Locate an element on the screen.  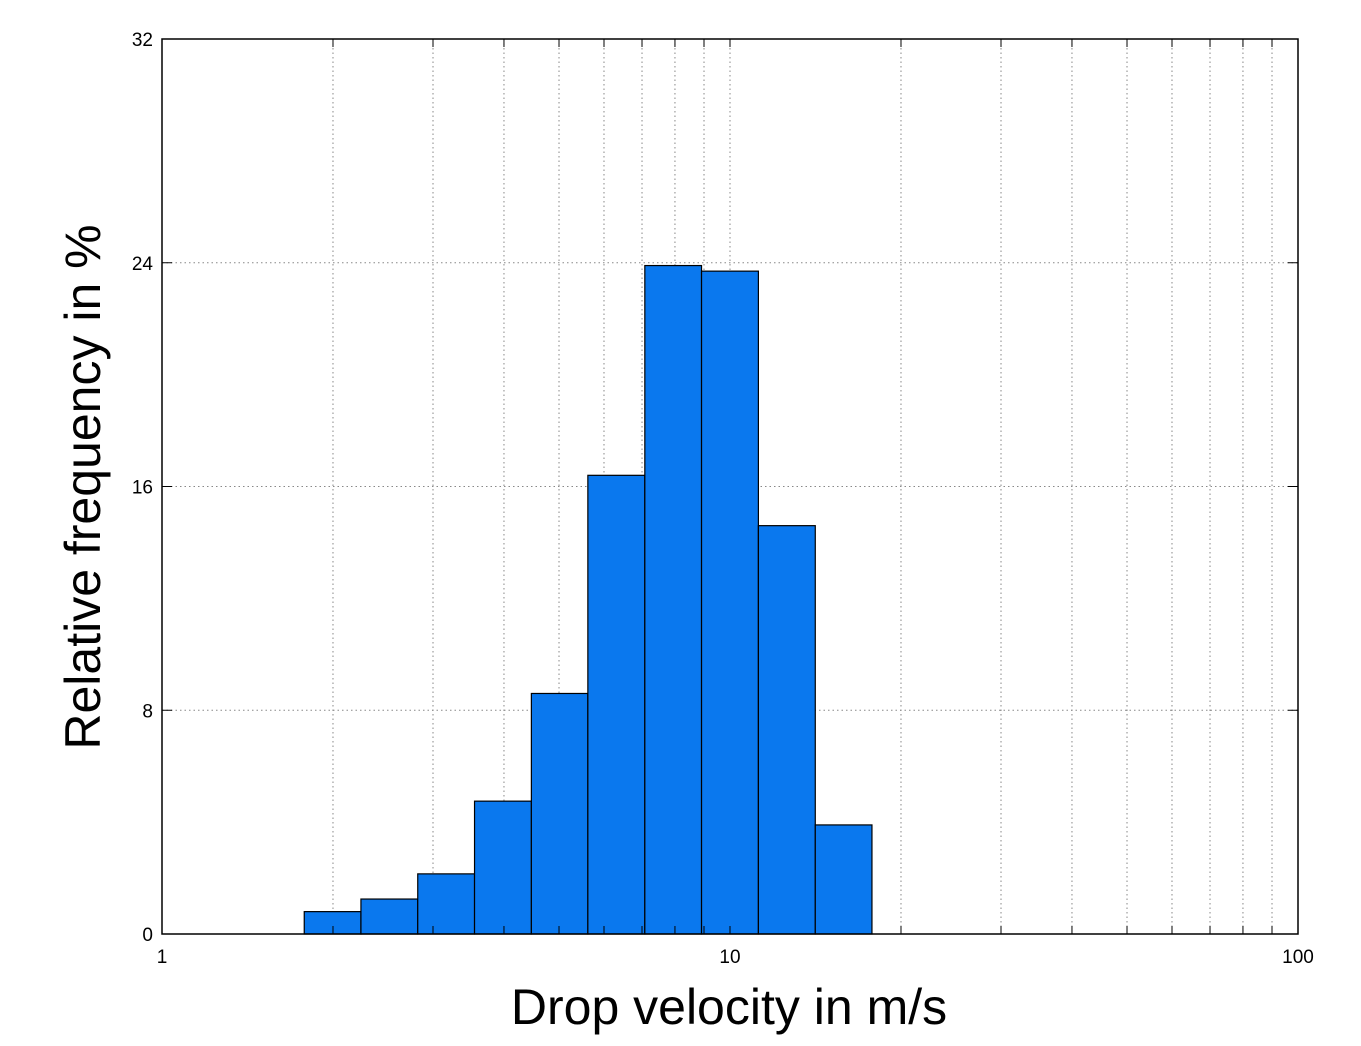
x-tick-label: 1 is located at coordinates (162, 957).